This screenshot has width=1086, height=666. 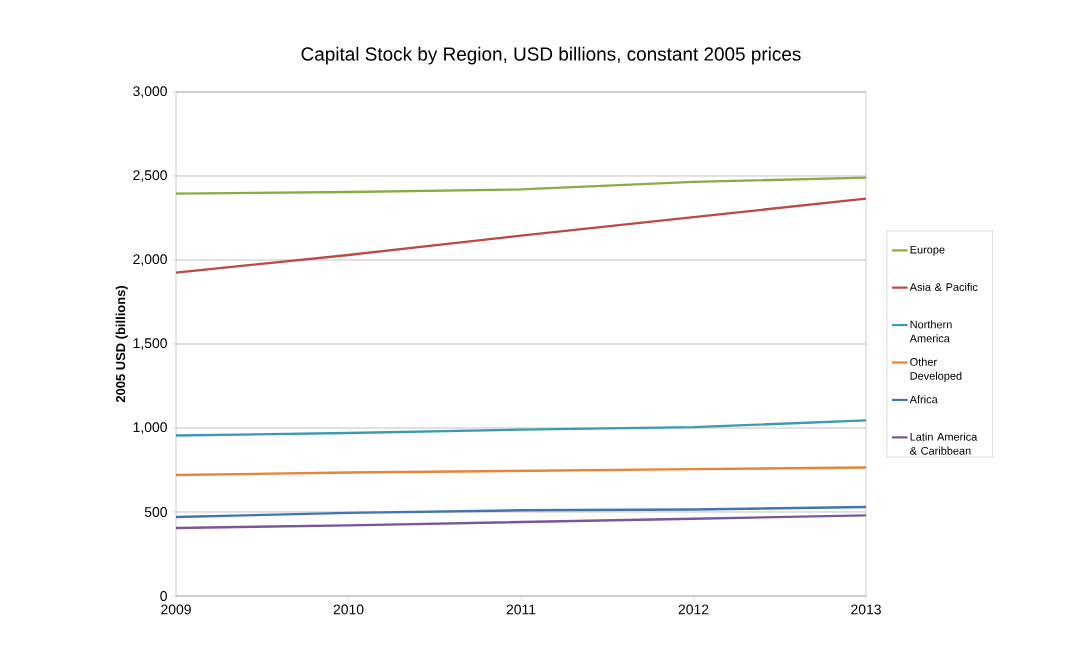 I want to click on y-tick-label: 2,500, so click(x=150, y=176).